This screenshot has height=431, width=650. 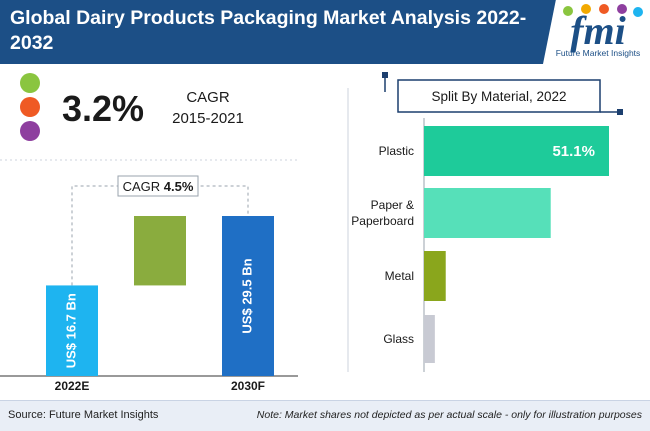 I want to click on green-dot-icon, so click(x=30, y=83).